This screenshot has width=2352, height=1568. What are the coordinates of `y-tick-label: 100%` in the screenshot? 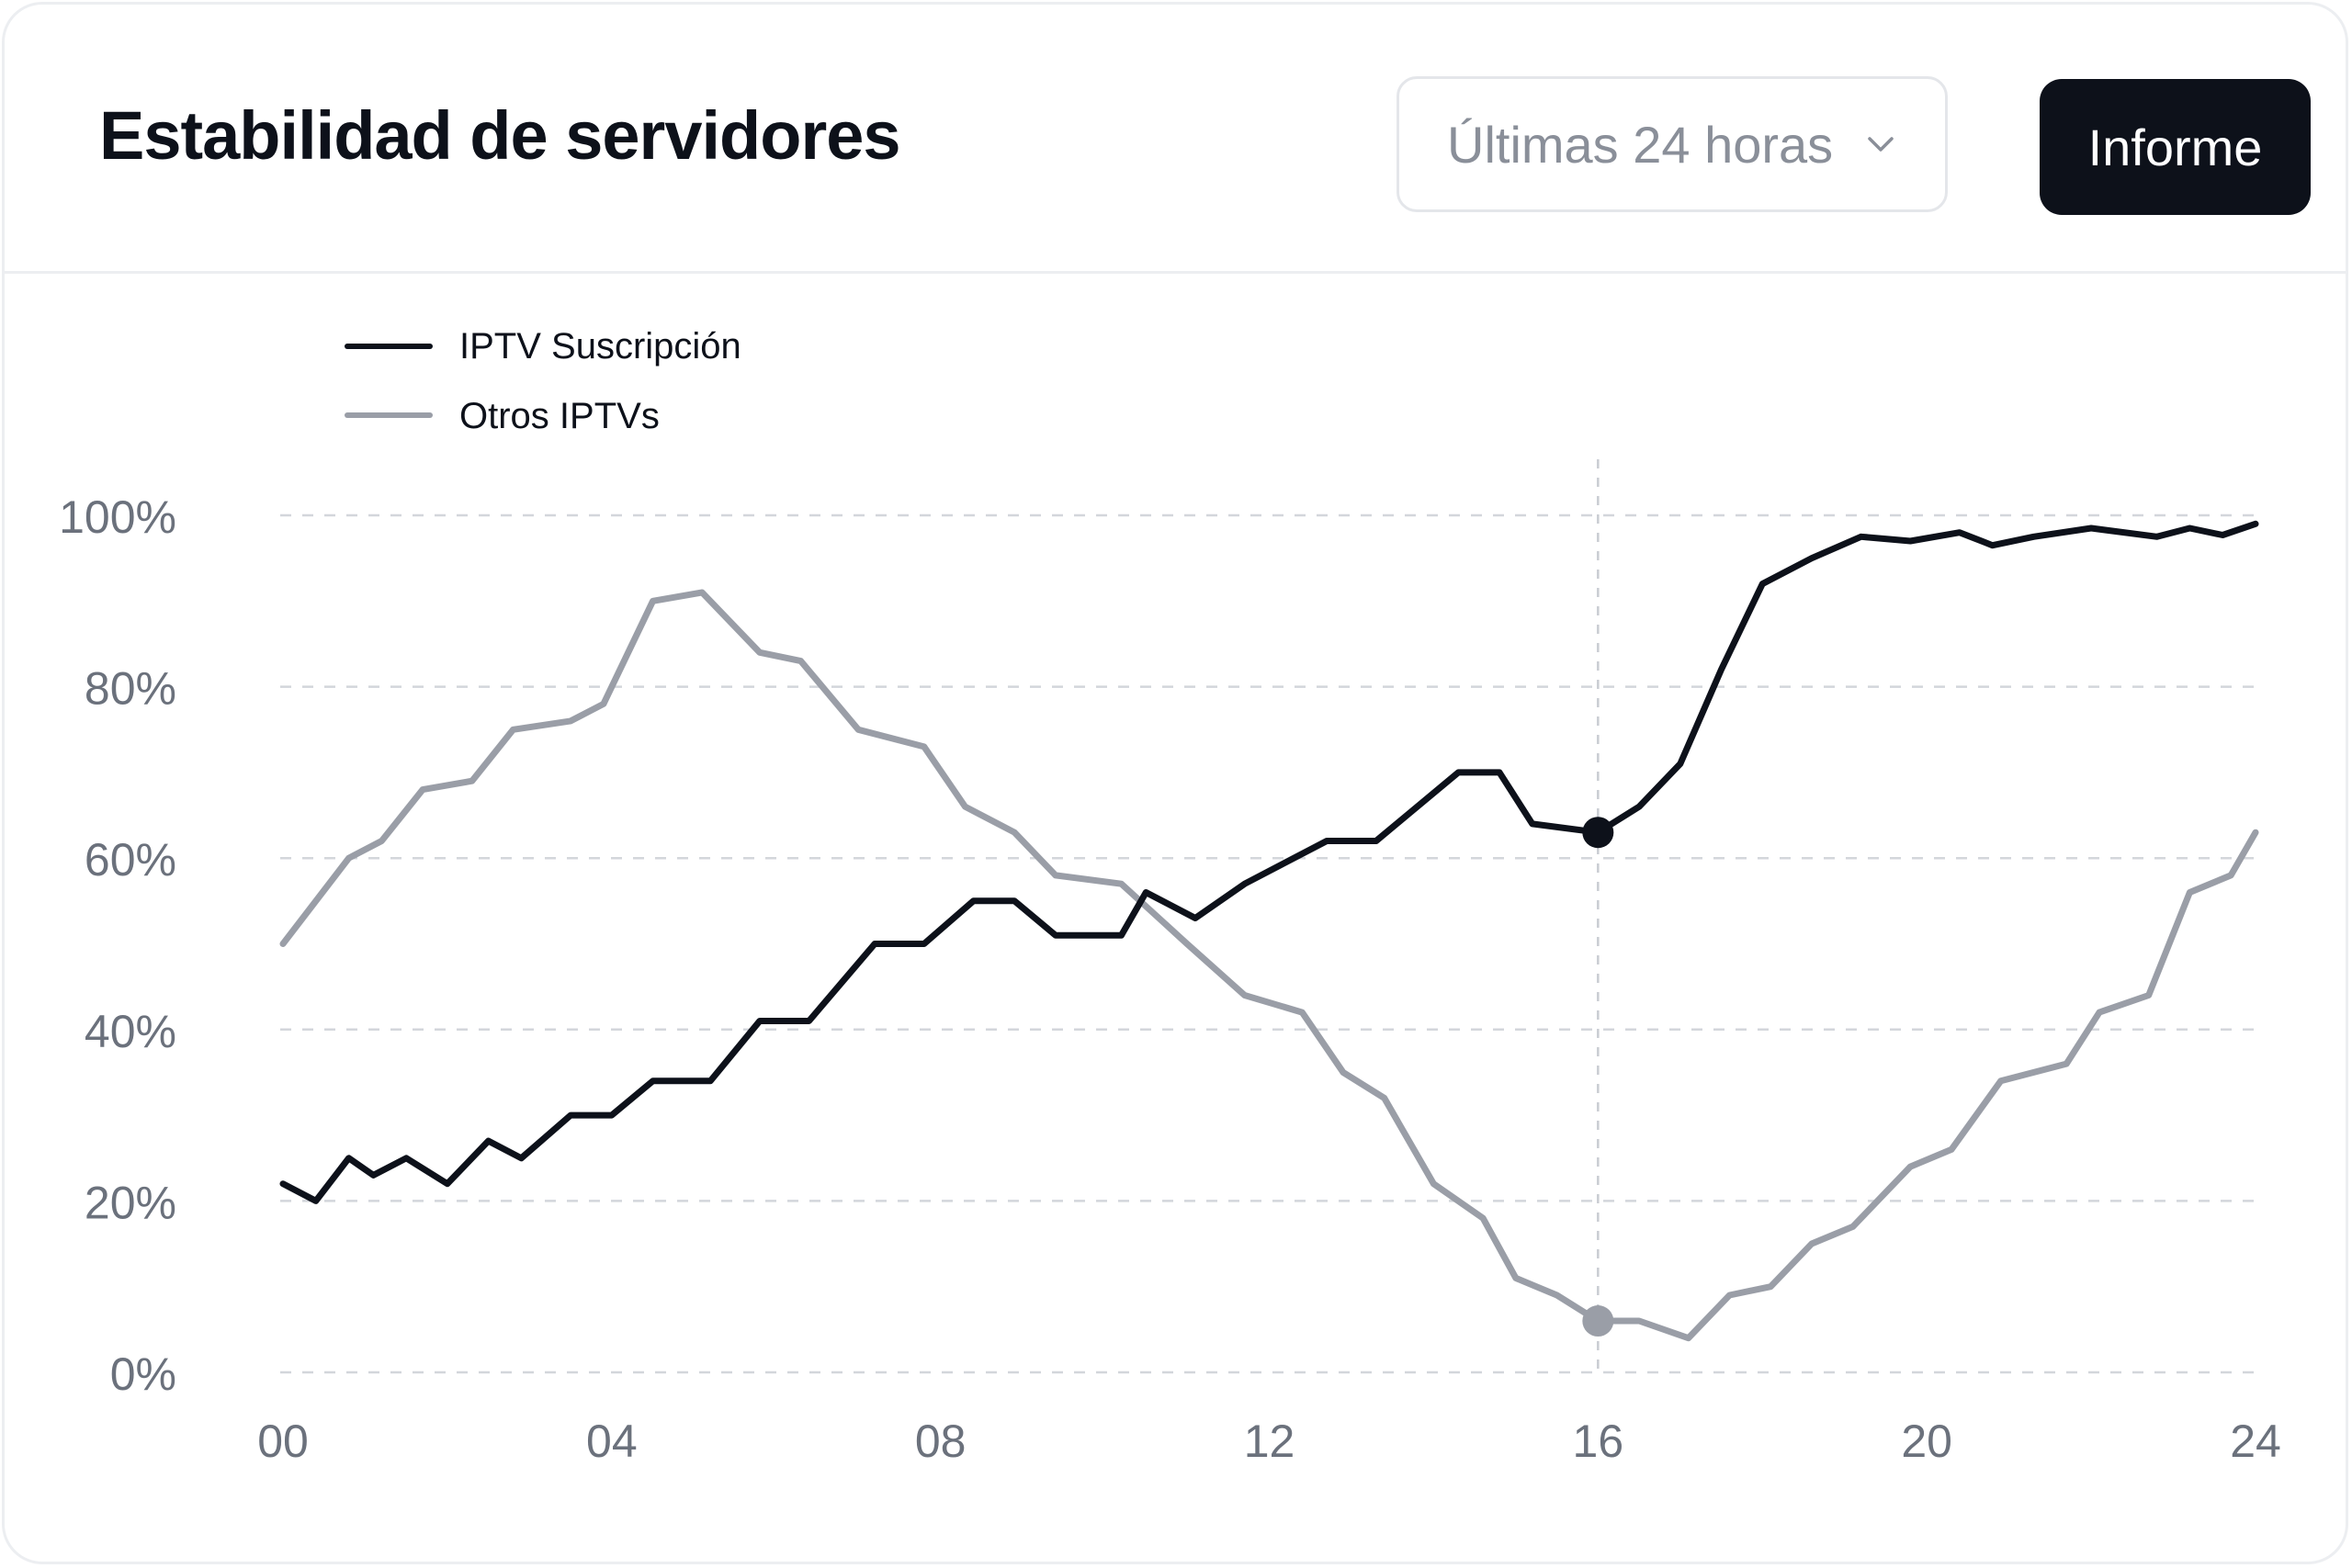 It's located at (117, 517).